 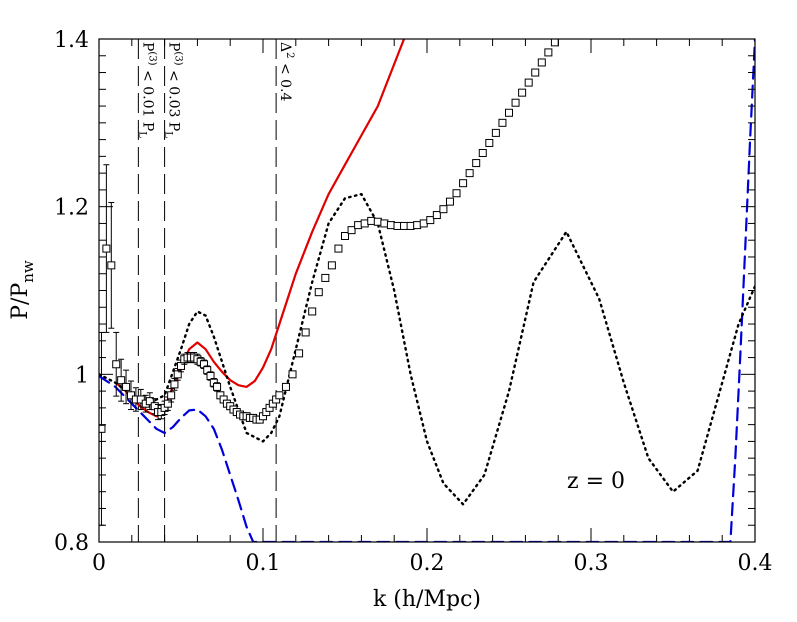 I want to click on y-tick-label: 1.4, so click(x=71, y=40).